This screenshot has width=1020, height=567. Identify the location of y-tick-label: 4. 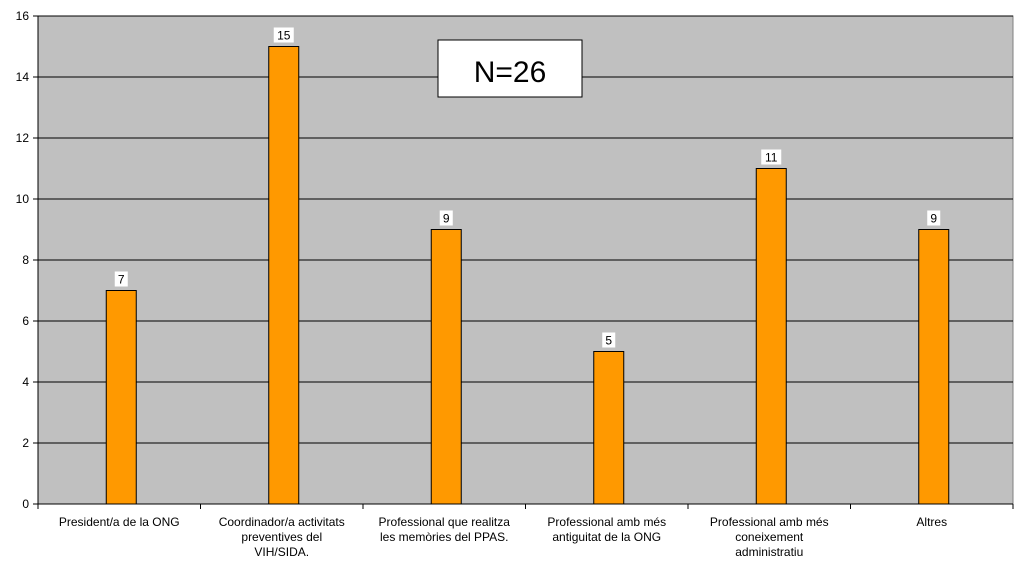
(25, 382).